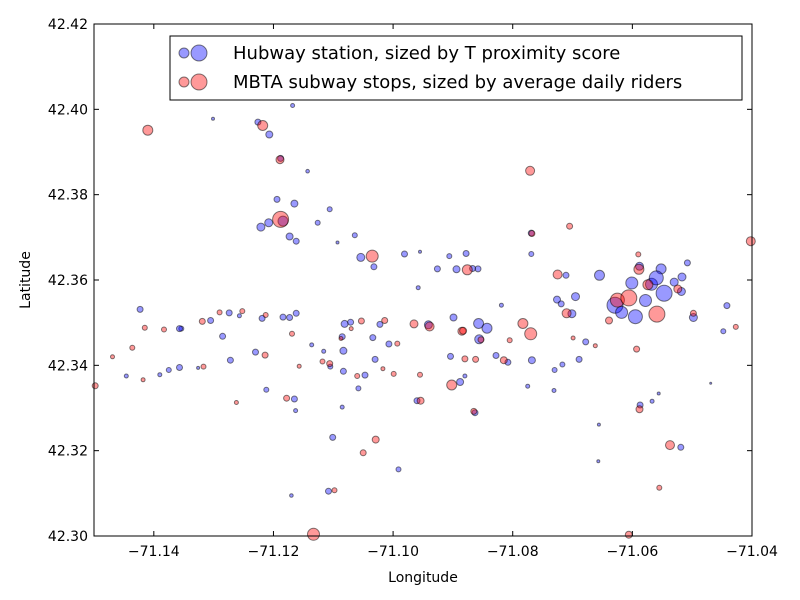 Image resolution: width=800 pixels, height=600 pixels. Describe the element at coordinates (68, 110) in the screenshot. I see `y-tick-label: 42.40` at that location.